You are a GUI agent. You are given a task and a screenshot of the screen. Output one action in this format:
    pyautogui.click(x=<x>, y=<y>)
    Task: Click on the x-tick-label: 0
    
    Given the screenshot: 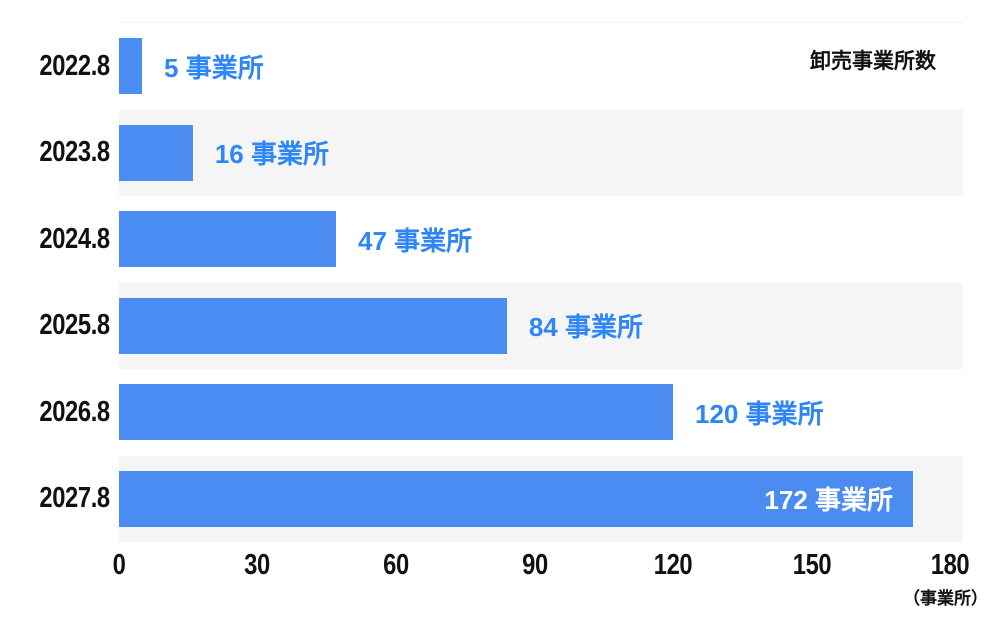 What is the action you would take?
    pyautogui.click(x=119, y=565)
    